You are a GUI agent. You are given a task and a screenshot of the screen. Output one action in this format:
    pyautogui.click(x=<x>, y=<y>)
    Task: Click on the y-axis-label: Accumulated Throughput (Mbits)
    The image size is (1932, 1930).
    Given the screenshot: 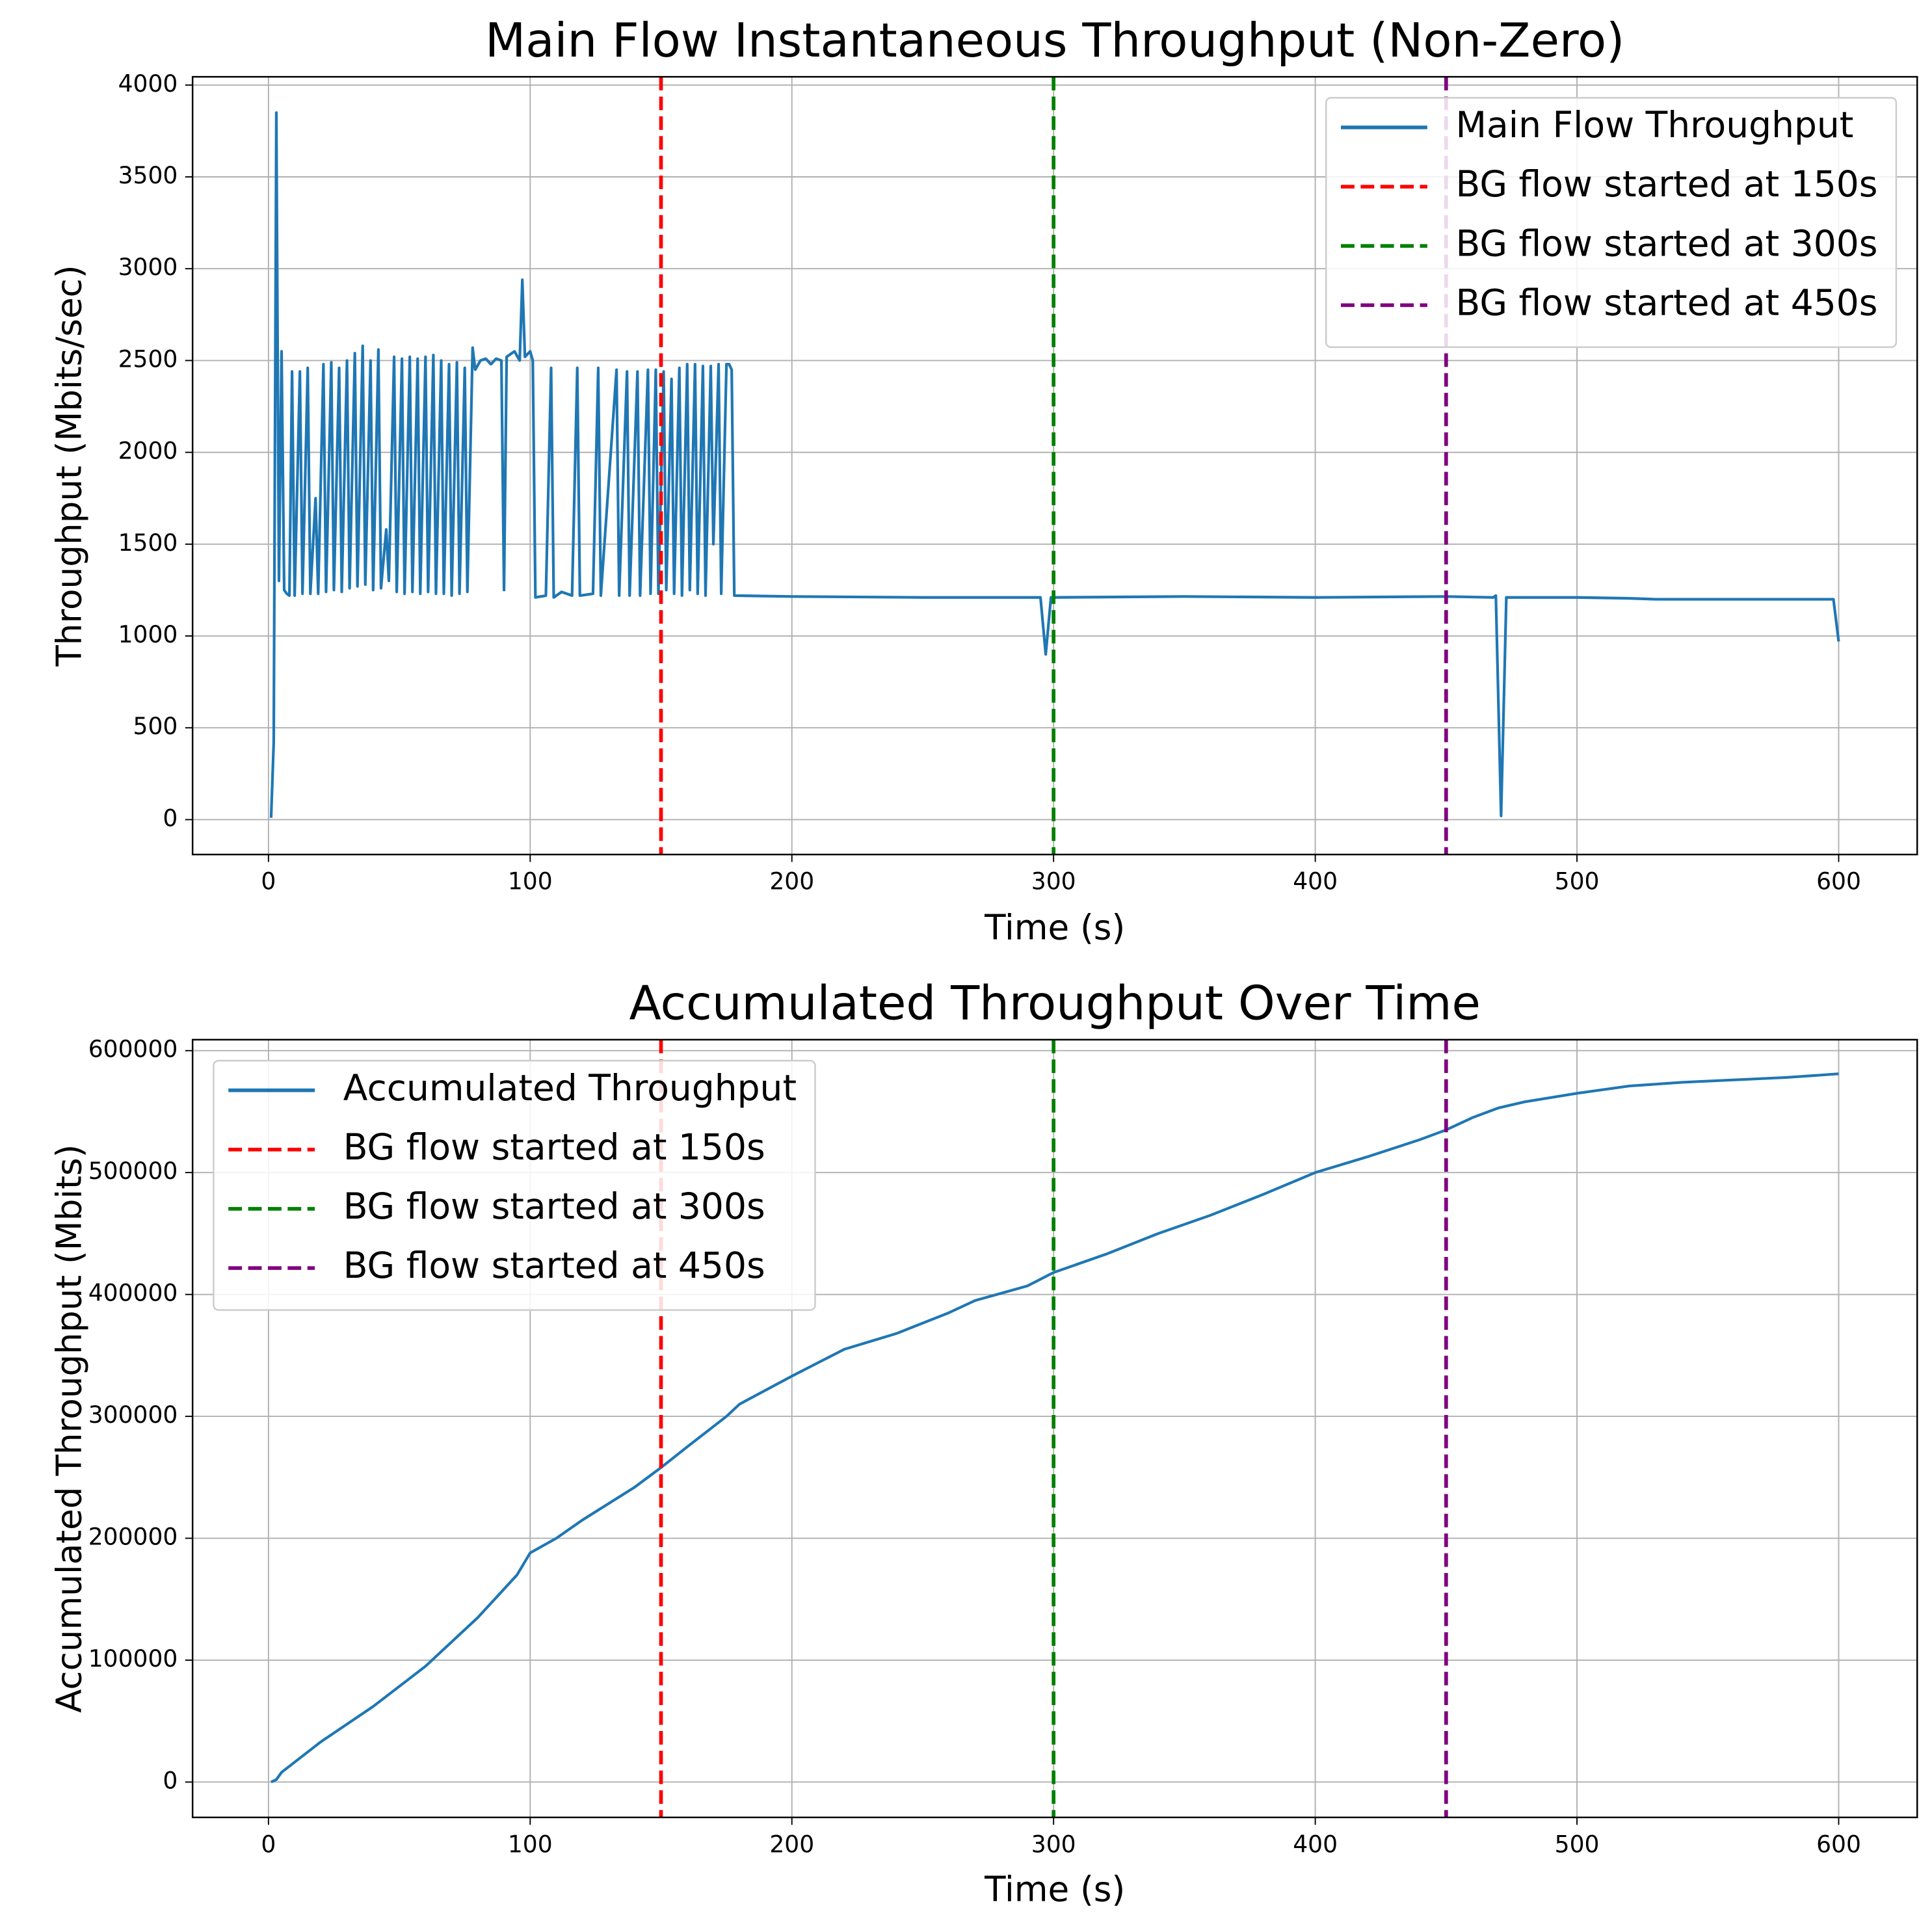 What is the action you would take?
    pyautogui.click(x=69, y=1428)
    